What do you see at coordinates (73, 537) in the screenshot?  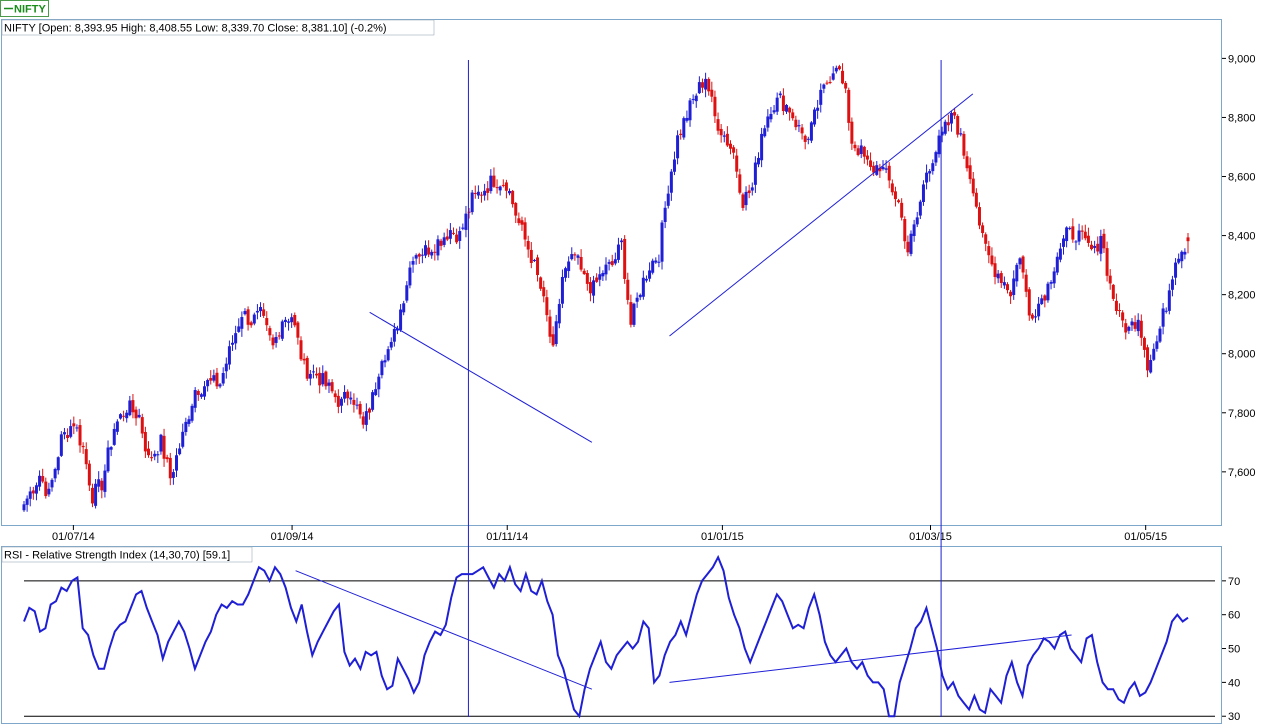 I see `date-tick-label: 01/07/14` at bounding box center [73, 537].